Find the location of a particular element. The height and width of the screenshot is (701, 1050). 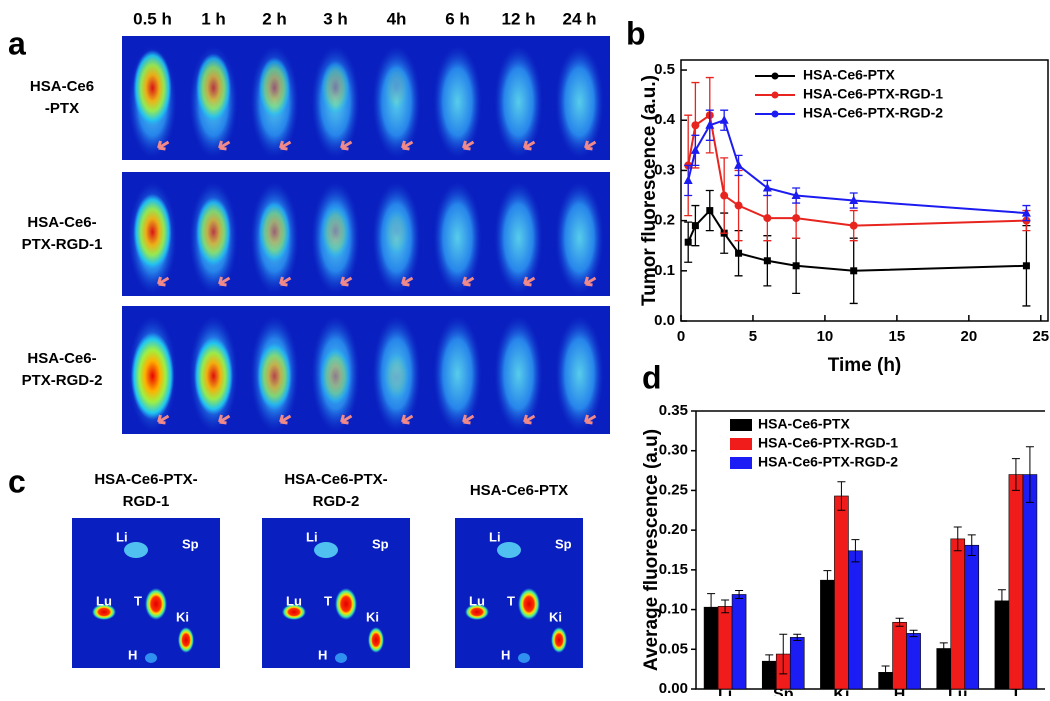

y-tick-label: 0.25 is located at coordinates (673, 489).